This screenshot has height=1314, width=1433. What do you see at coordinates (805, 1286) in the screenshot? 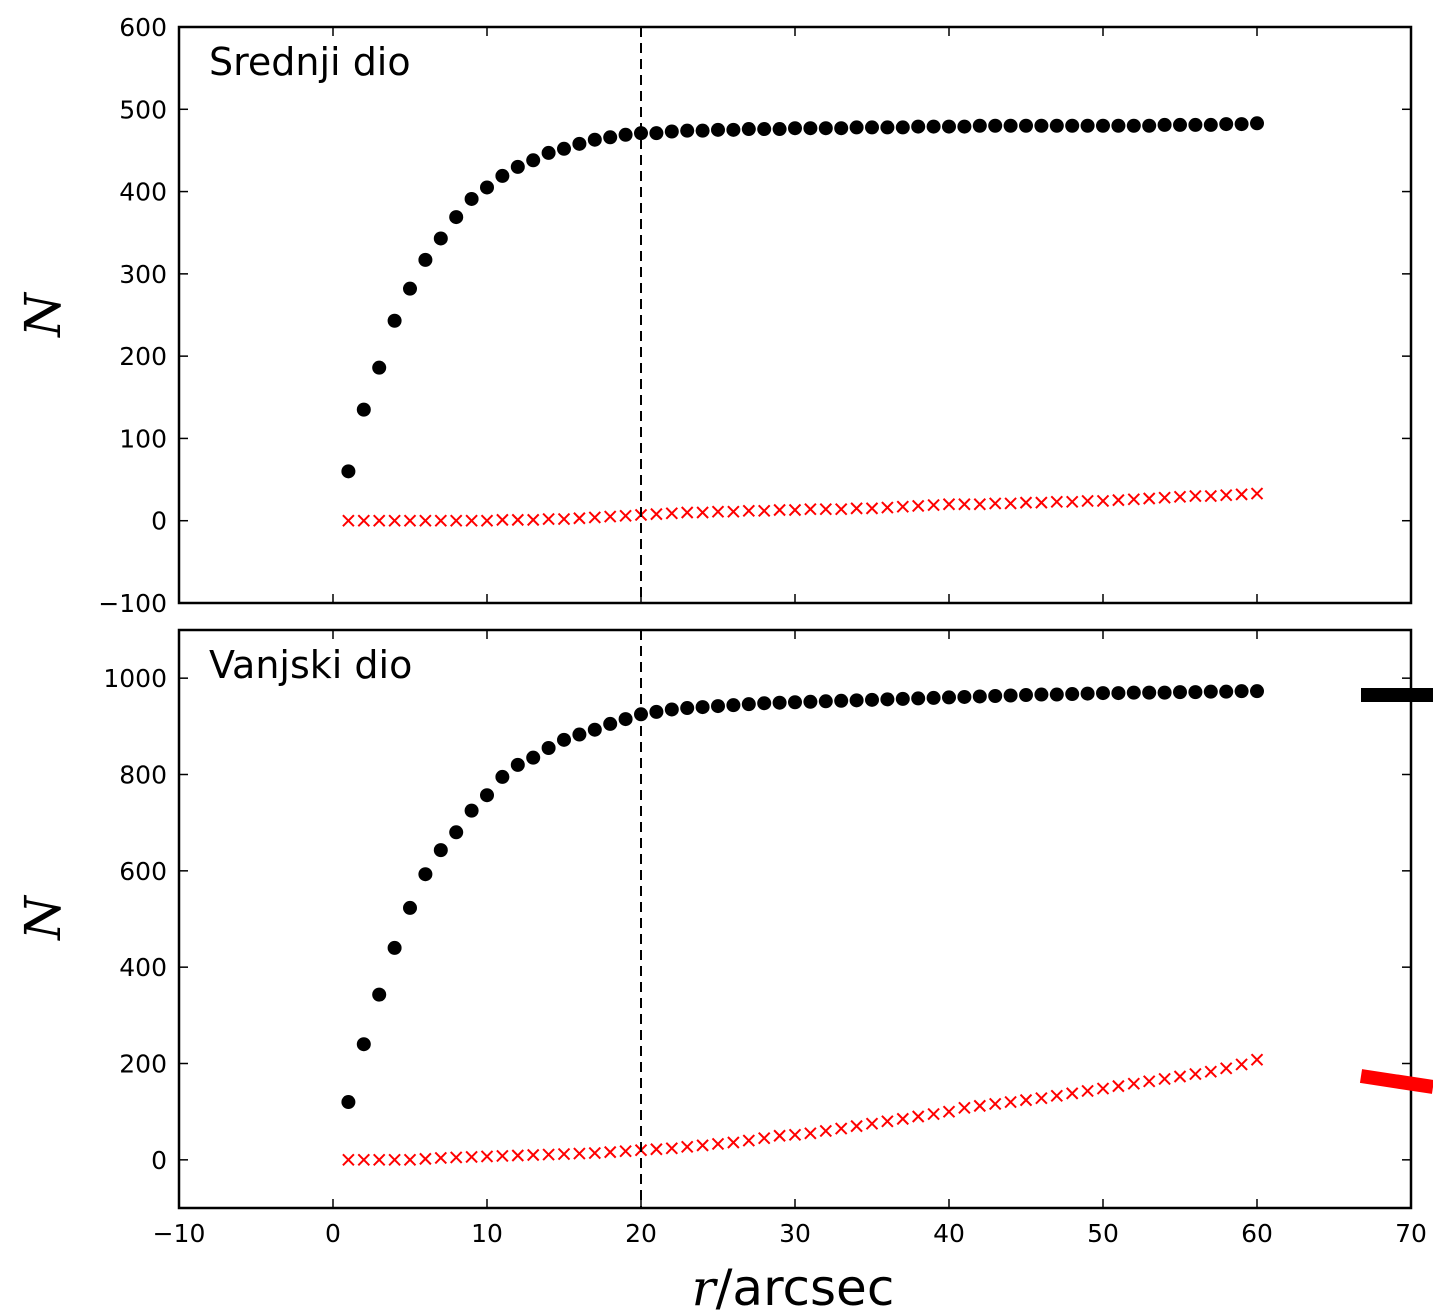
I see `x-axis-label-unit: /arcsec` at bounding box center [805, 1286].